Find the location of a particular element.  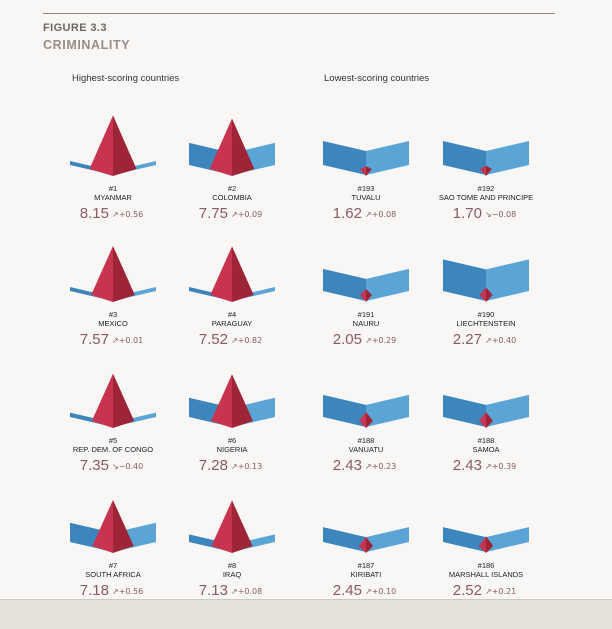

country-change: ↘−0.08 is located at coordinates (500, 214).